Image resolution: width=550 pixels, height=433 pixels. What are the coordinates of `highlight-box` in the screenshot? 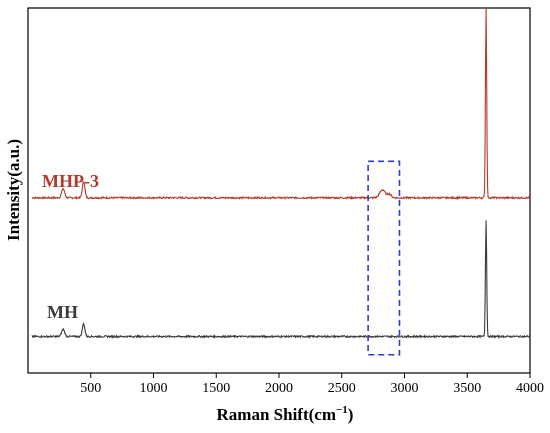 It's located at (384, 258).